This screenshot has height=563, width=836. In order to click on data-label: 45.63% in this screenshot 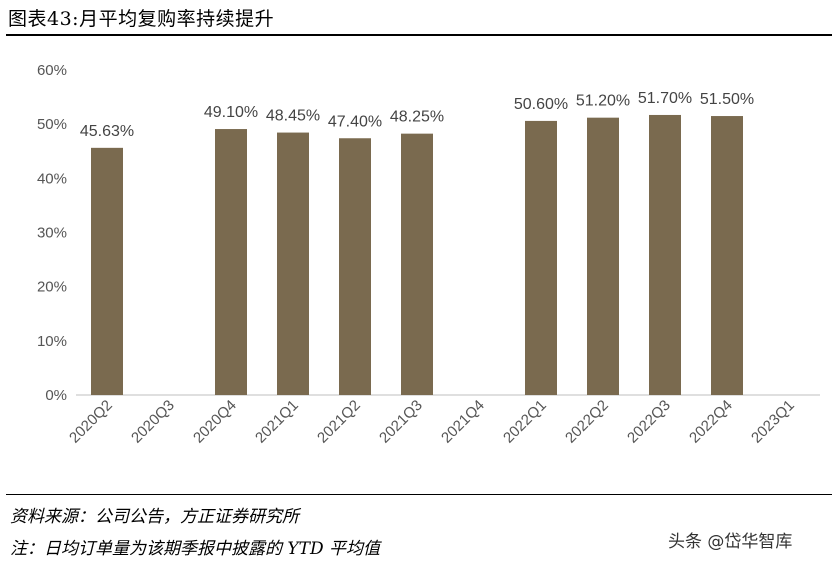, I will do `click(107, 131)`.